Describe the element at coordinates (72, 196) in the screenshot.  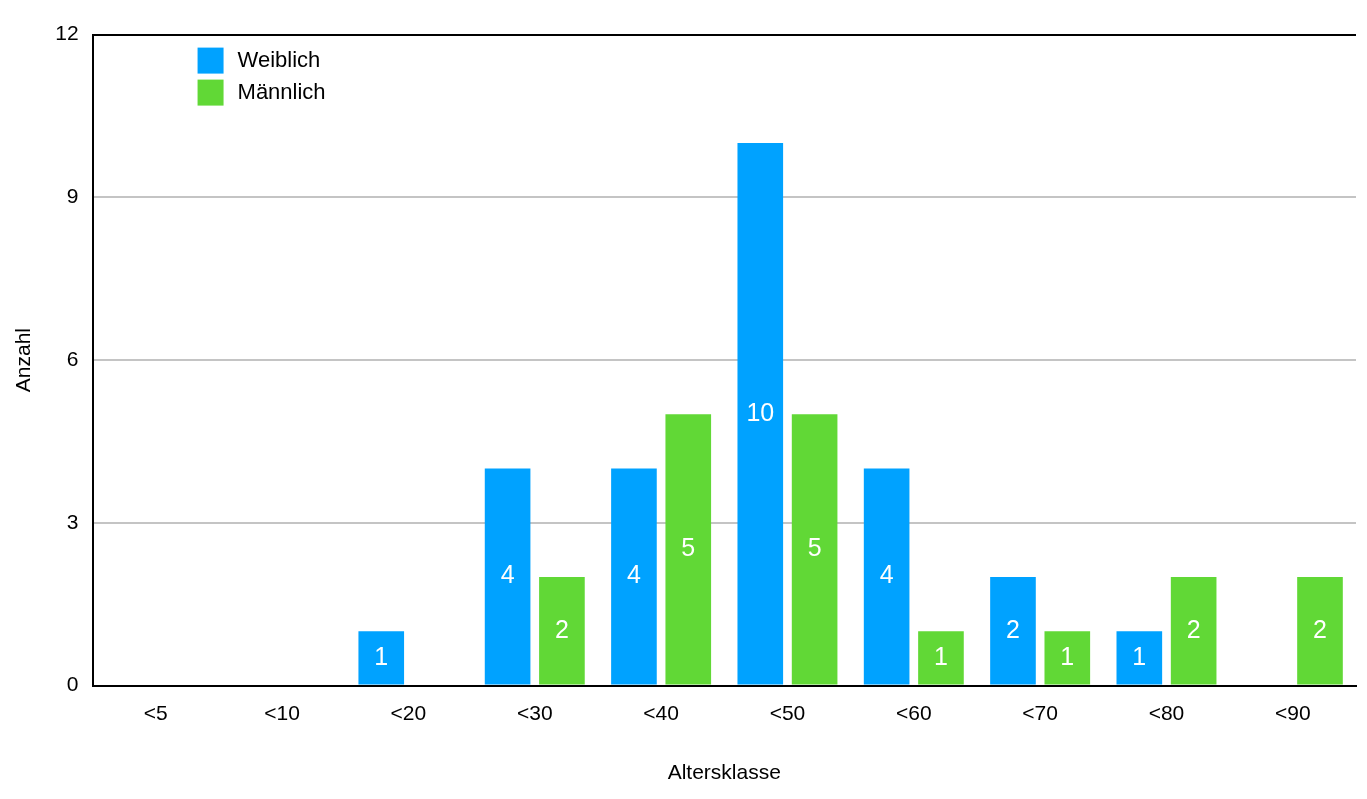
I see `y-tick-label: 9` at that location.